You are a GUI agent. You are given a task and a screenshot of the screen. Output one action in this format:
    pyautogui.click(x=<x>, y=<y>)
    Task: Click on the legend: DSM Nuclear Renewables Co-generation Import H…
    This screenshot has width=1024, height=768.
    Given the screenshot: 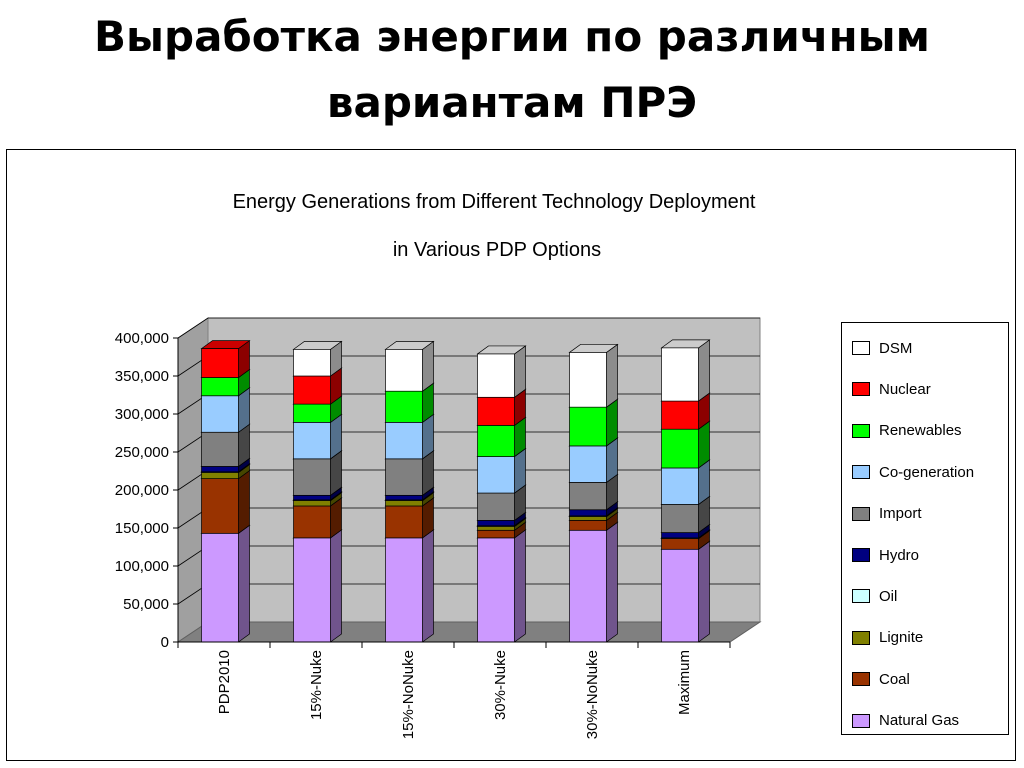 What is the action you would take?
    pyautogui.click(x=925, y=528)
    